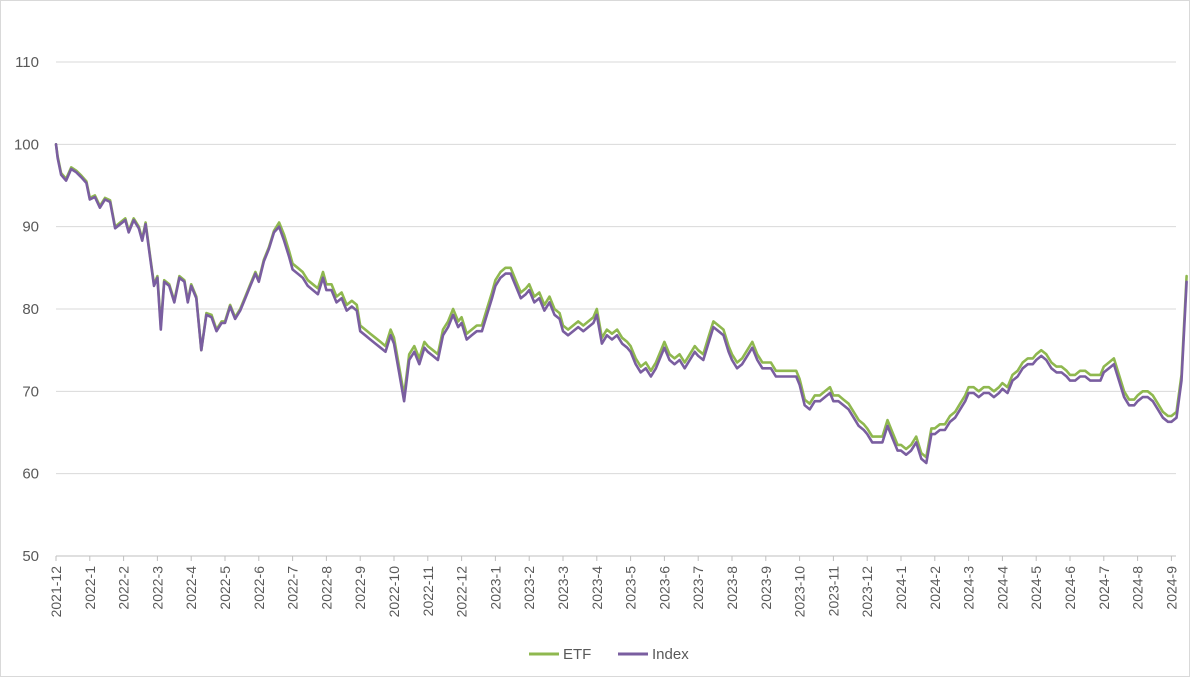 The height and width of the screenshot is (681, 1190). I want to click on legend: ETF Index, so click(609, 654).